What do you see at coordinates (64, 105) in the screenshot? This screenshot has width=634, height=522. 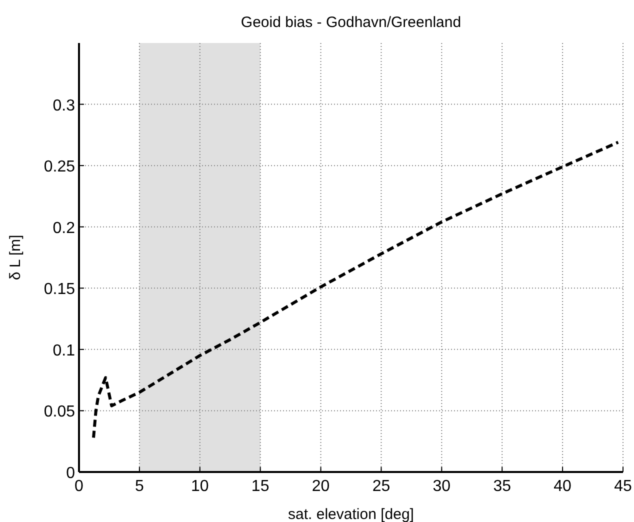 I see `y-tick-label: 0.3` at bounding box center [64, 105].